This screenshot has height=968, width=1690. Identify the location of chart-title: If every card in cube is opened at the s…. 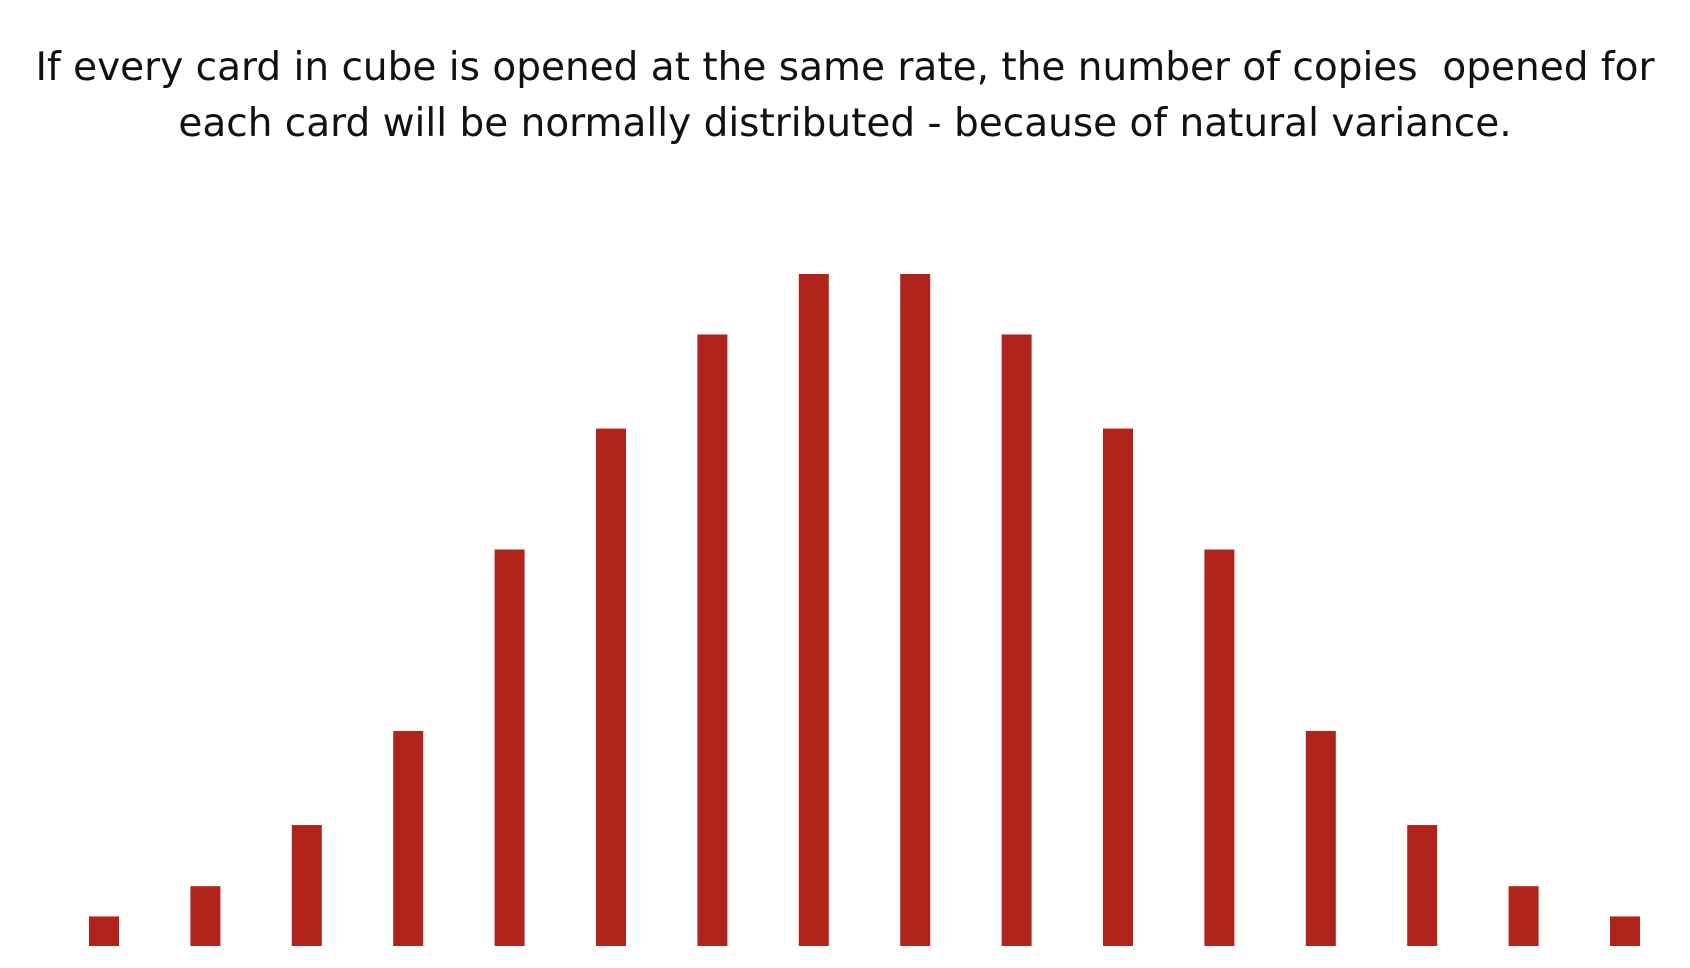
(845, 95).